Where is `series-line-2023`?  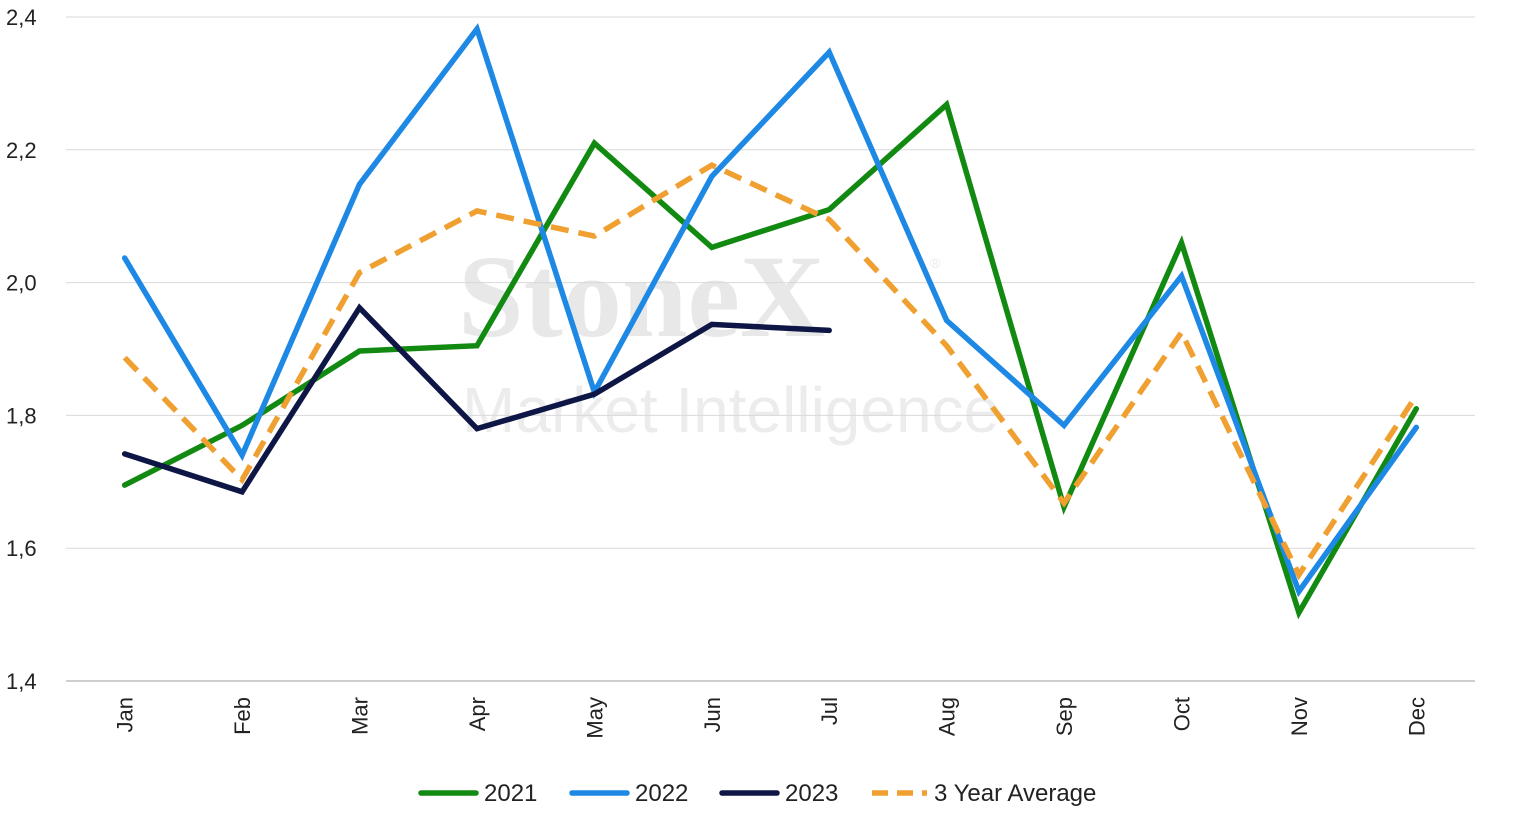 series-line-2023 is located at coordinates (476, 399).